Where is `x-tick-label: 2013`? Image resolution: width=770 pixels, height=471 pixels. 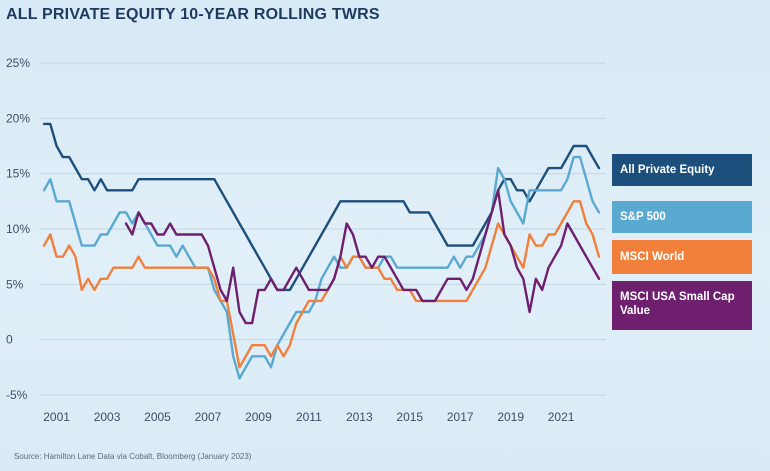
x-tick-label: 2013 is located at coordinates (359, 417).